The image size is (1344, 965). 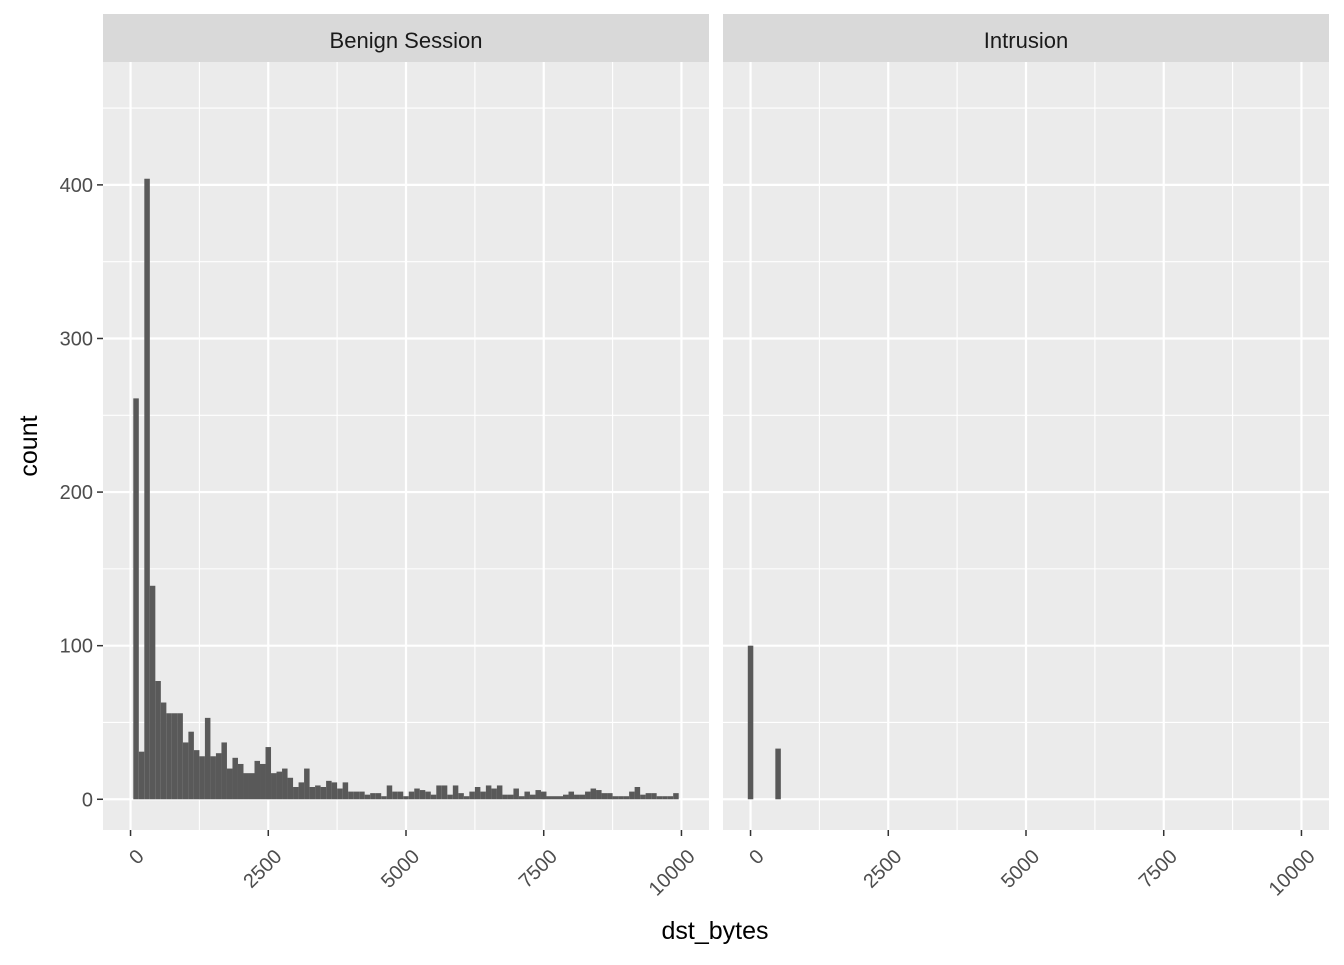 What do you see at coordinates (76, 493) in the screenshot?
I see `y-tick-label: 200` at bounding box center [76, 493].